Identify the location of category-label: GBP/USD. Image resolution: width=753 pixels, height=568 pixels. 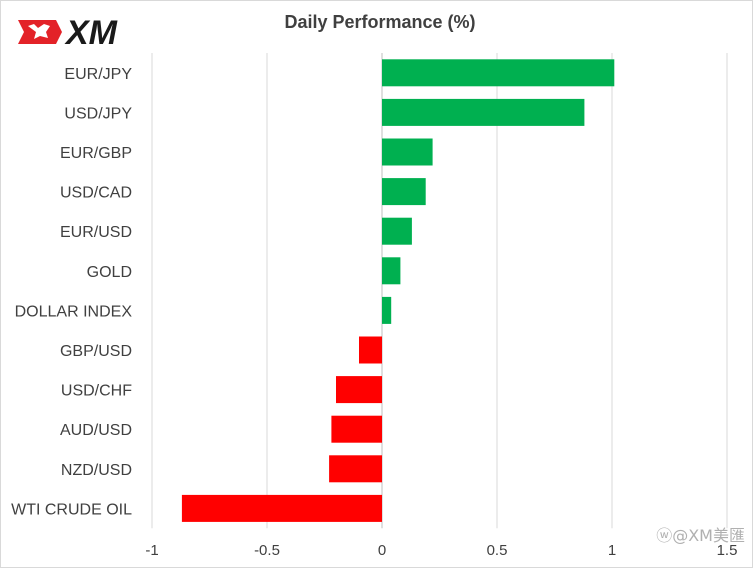
(96, 351).